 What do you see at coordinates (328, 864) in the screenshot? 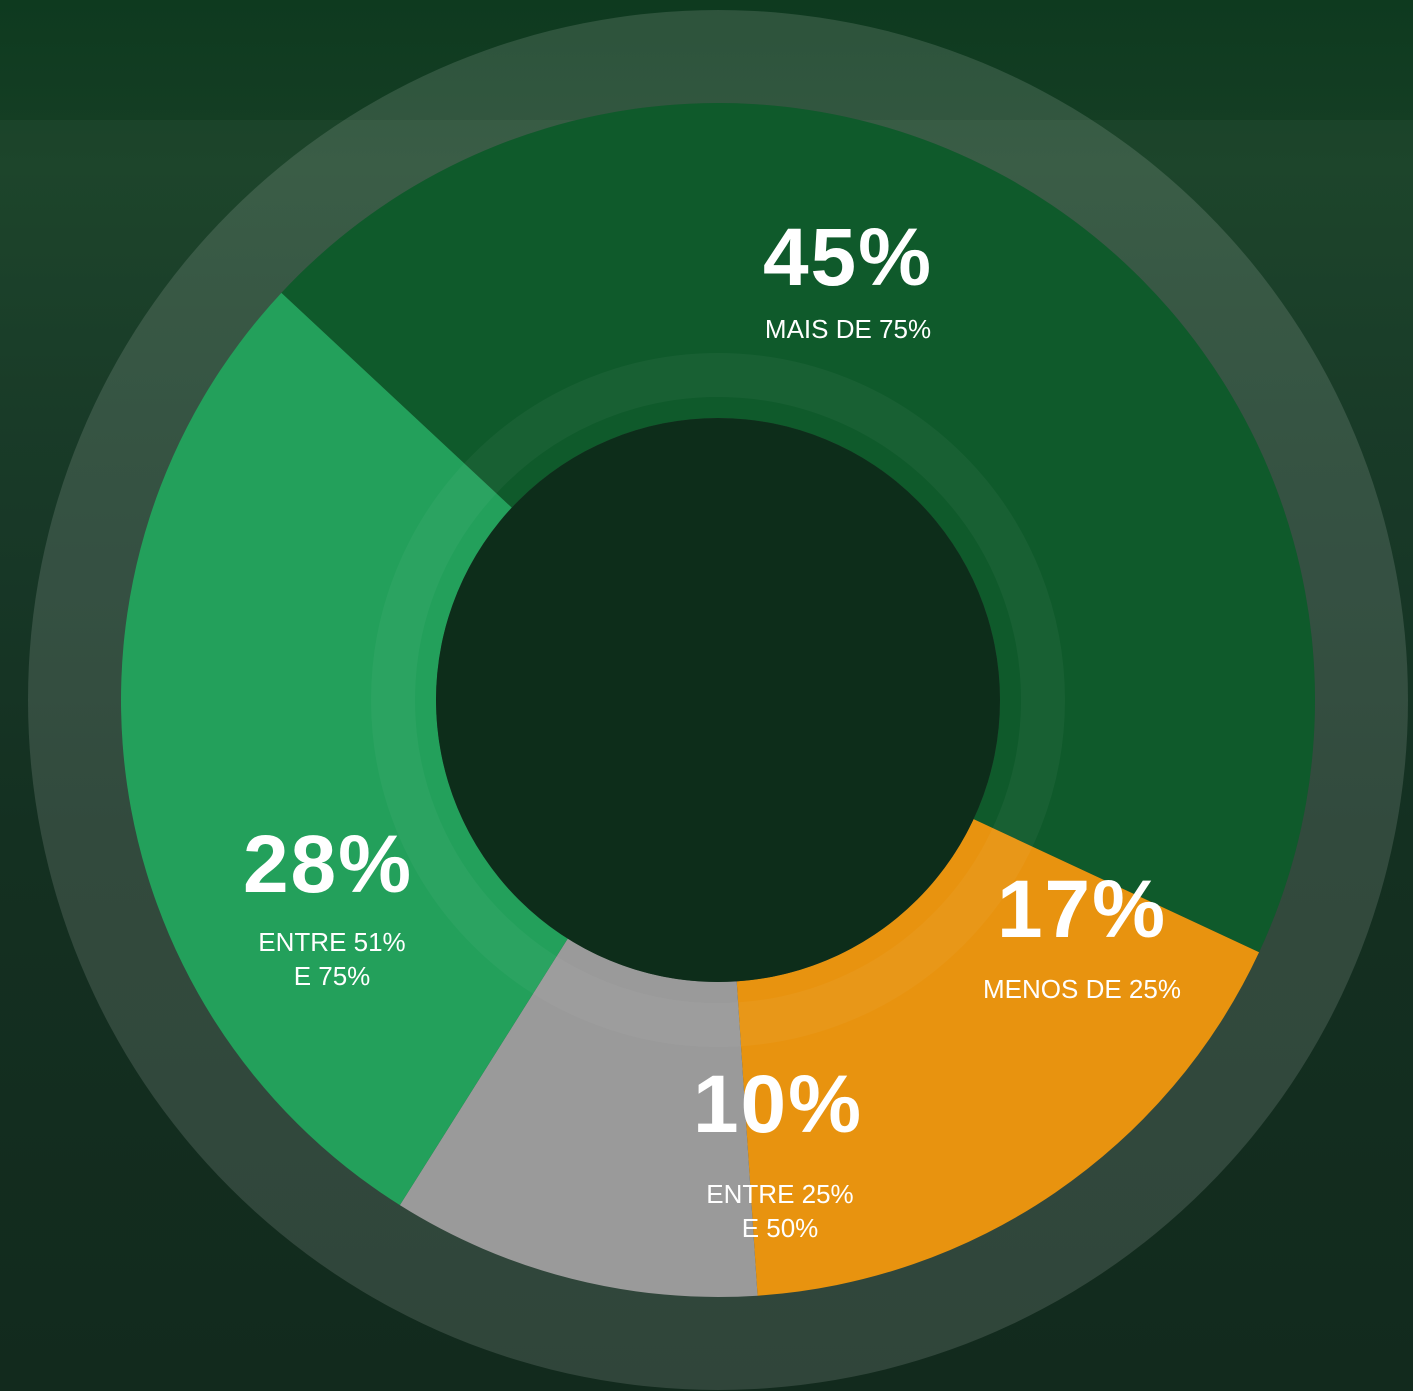
I see `value-label: 28%` at bounding box center [328, 864].